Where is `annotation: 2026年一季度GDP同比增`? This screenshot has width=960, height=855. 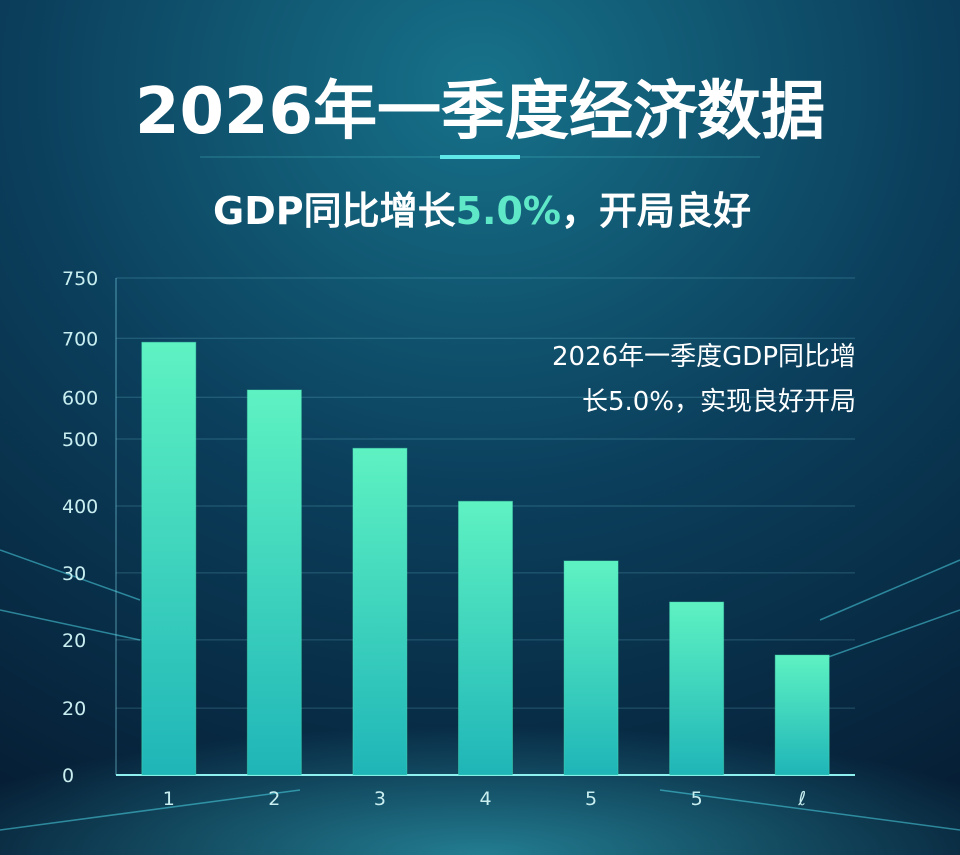
annotation: 2026年一季度GDP同比增 is located at coordinates (704, 357).